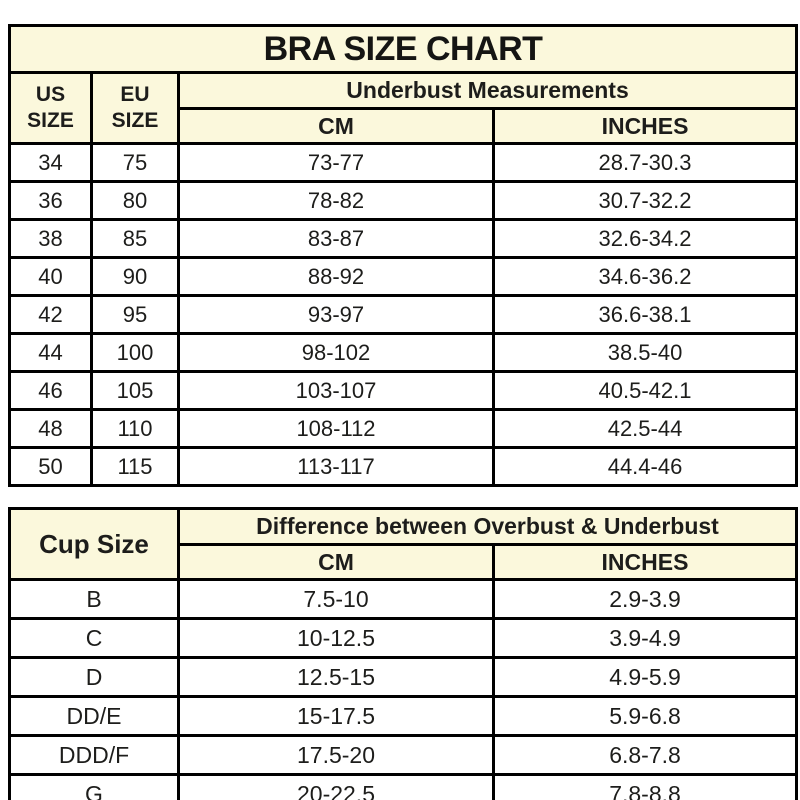 This screenshot has width=800, height=800. What do you see at coordinates (645, 238) in the screenshot?
I see `inches-range-cell: 32.6-34.2` at bounding box center [645, 238].